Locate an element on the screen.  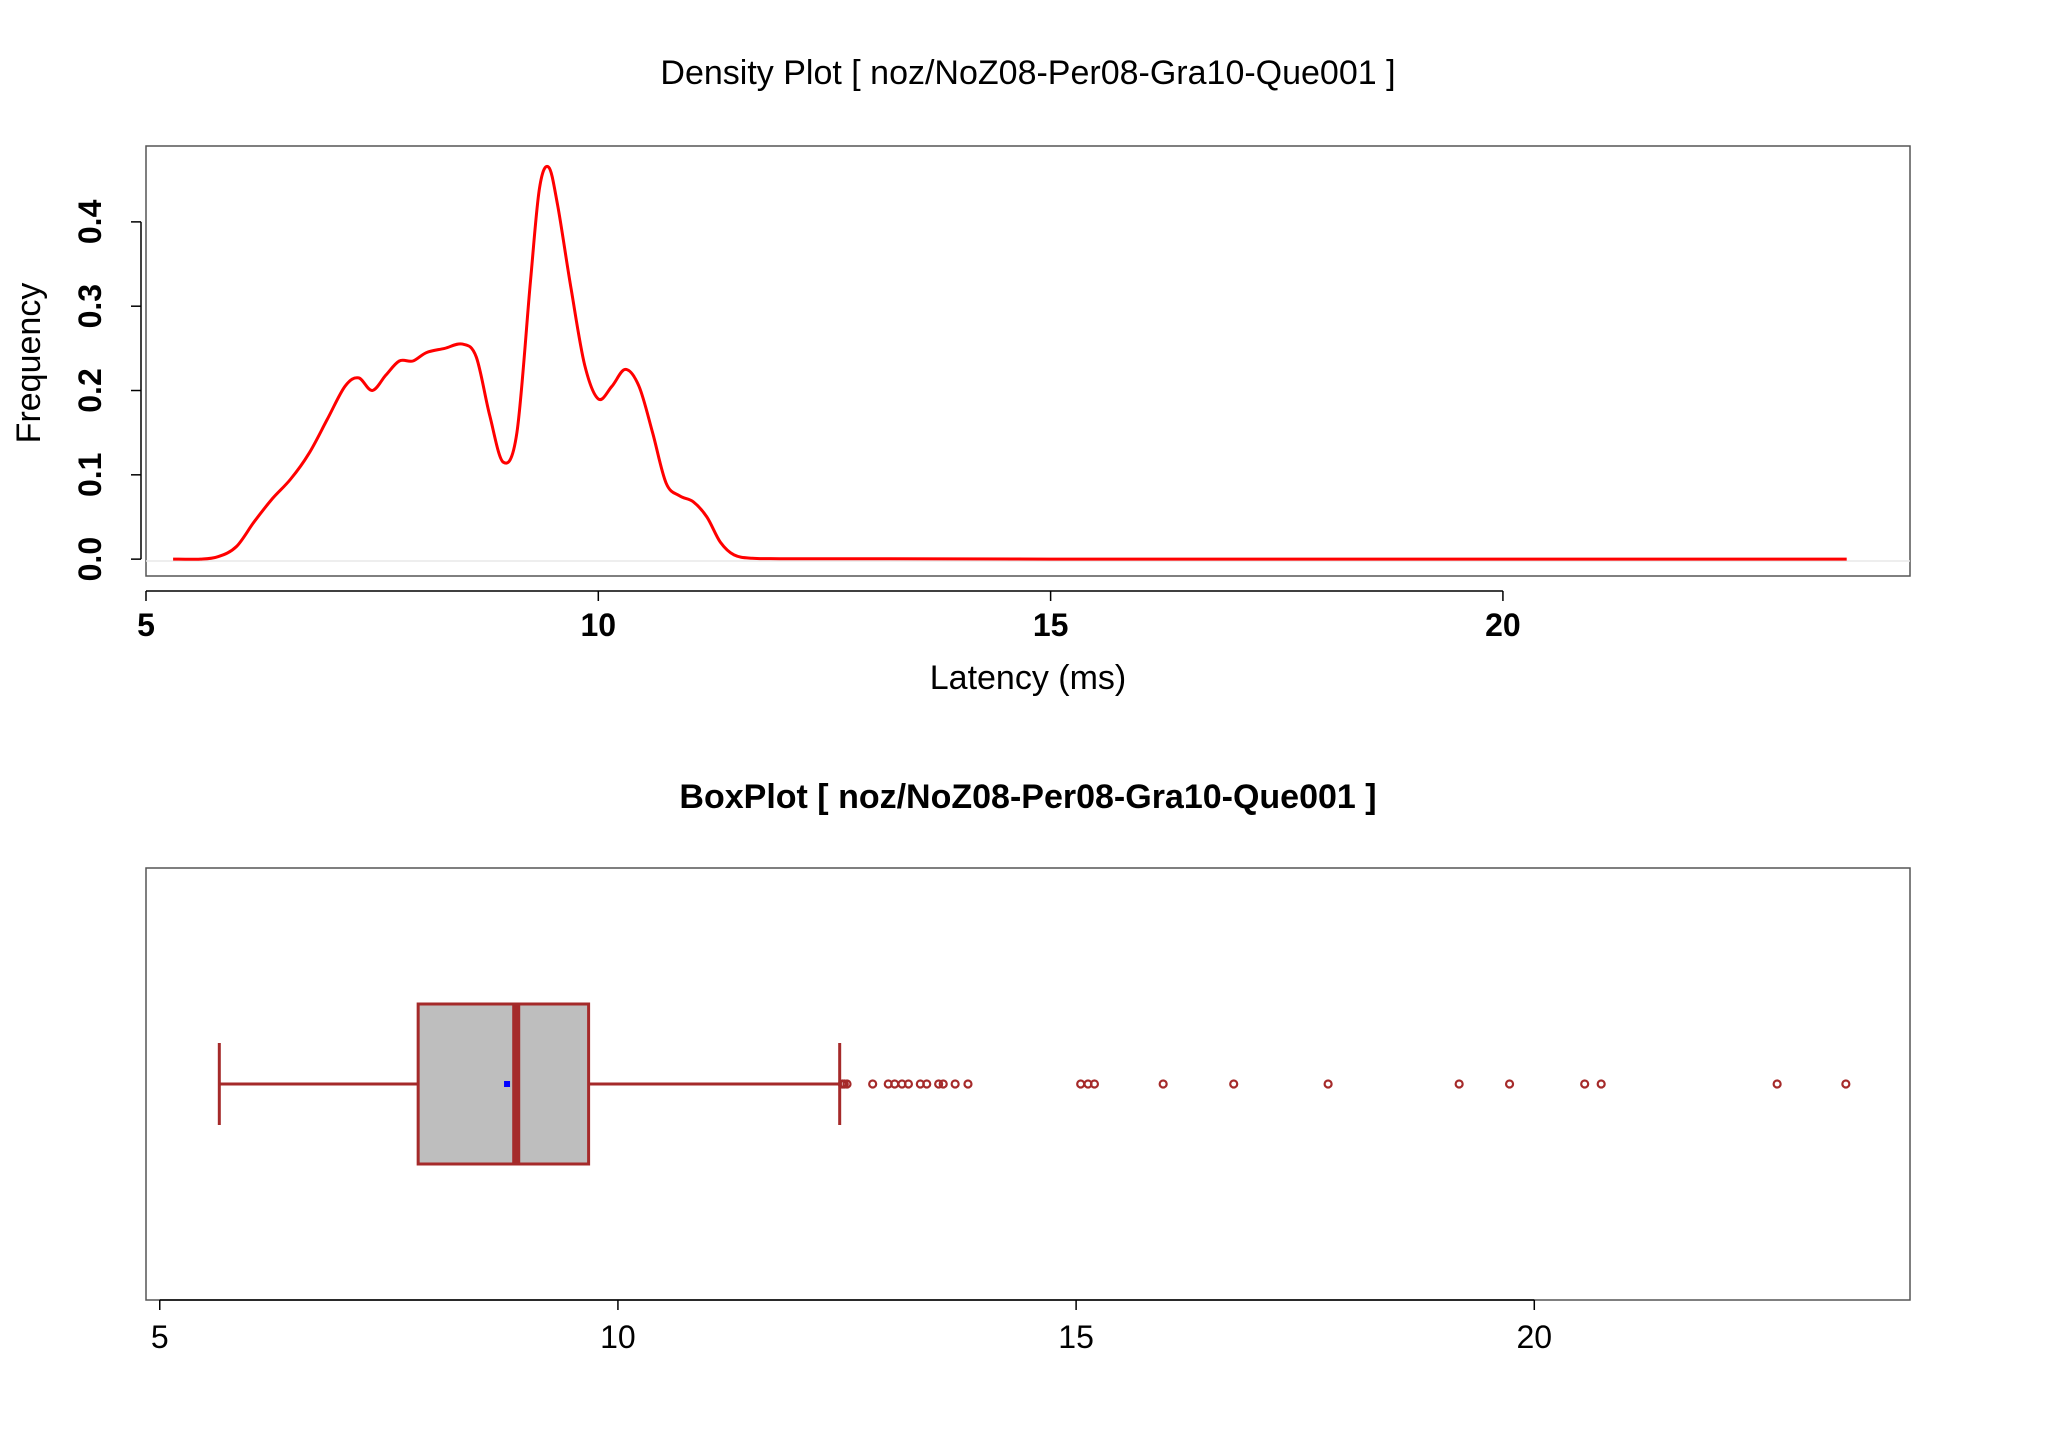
boxplot-x-tick-label: 5 is located at coordinates (160, 1337).